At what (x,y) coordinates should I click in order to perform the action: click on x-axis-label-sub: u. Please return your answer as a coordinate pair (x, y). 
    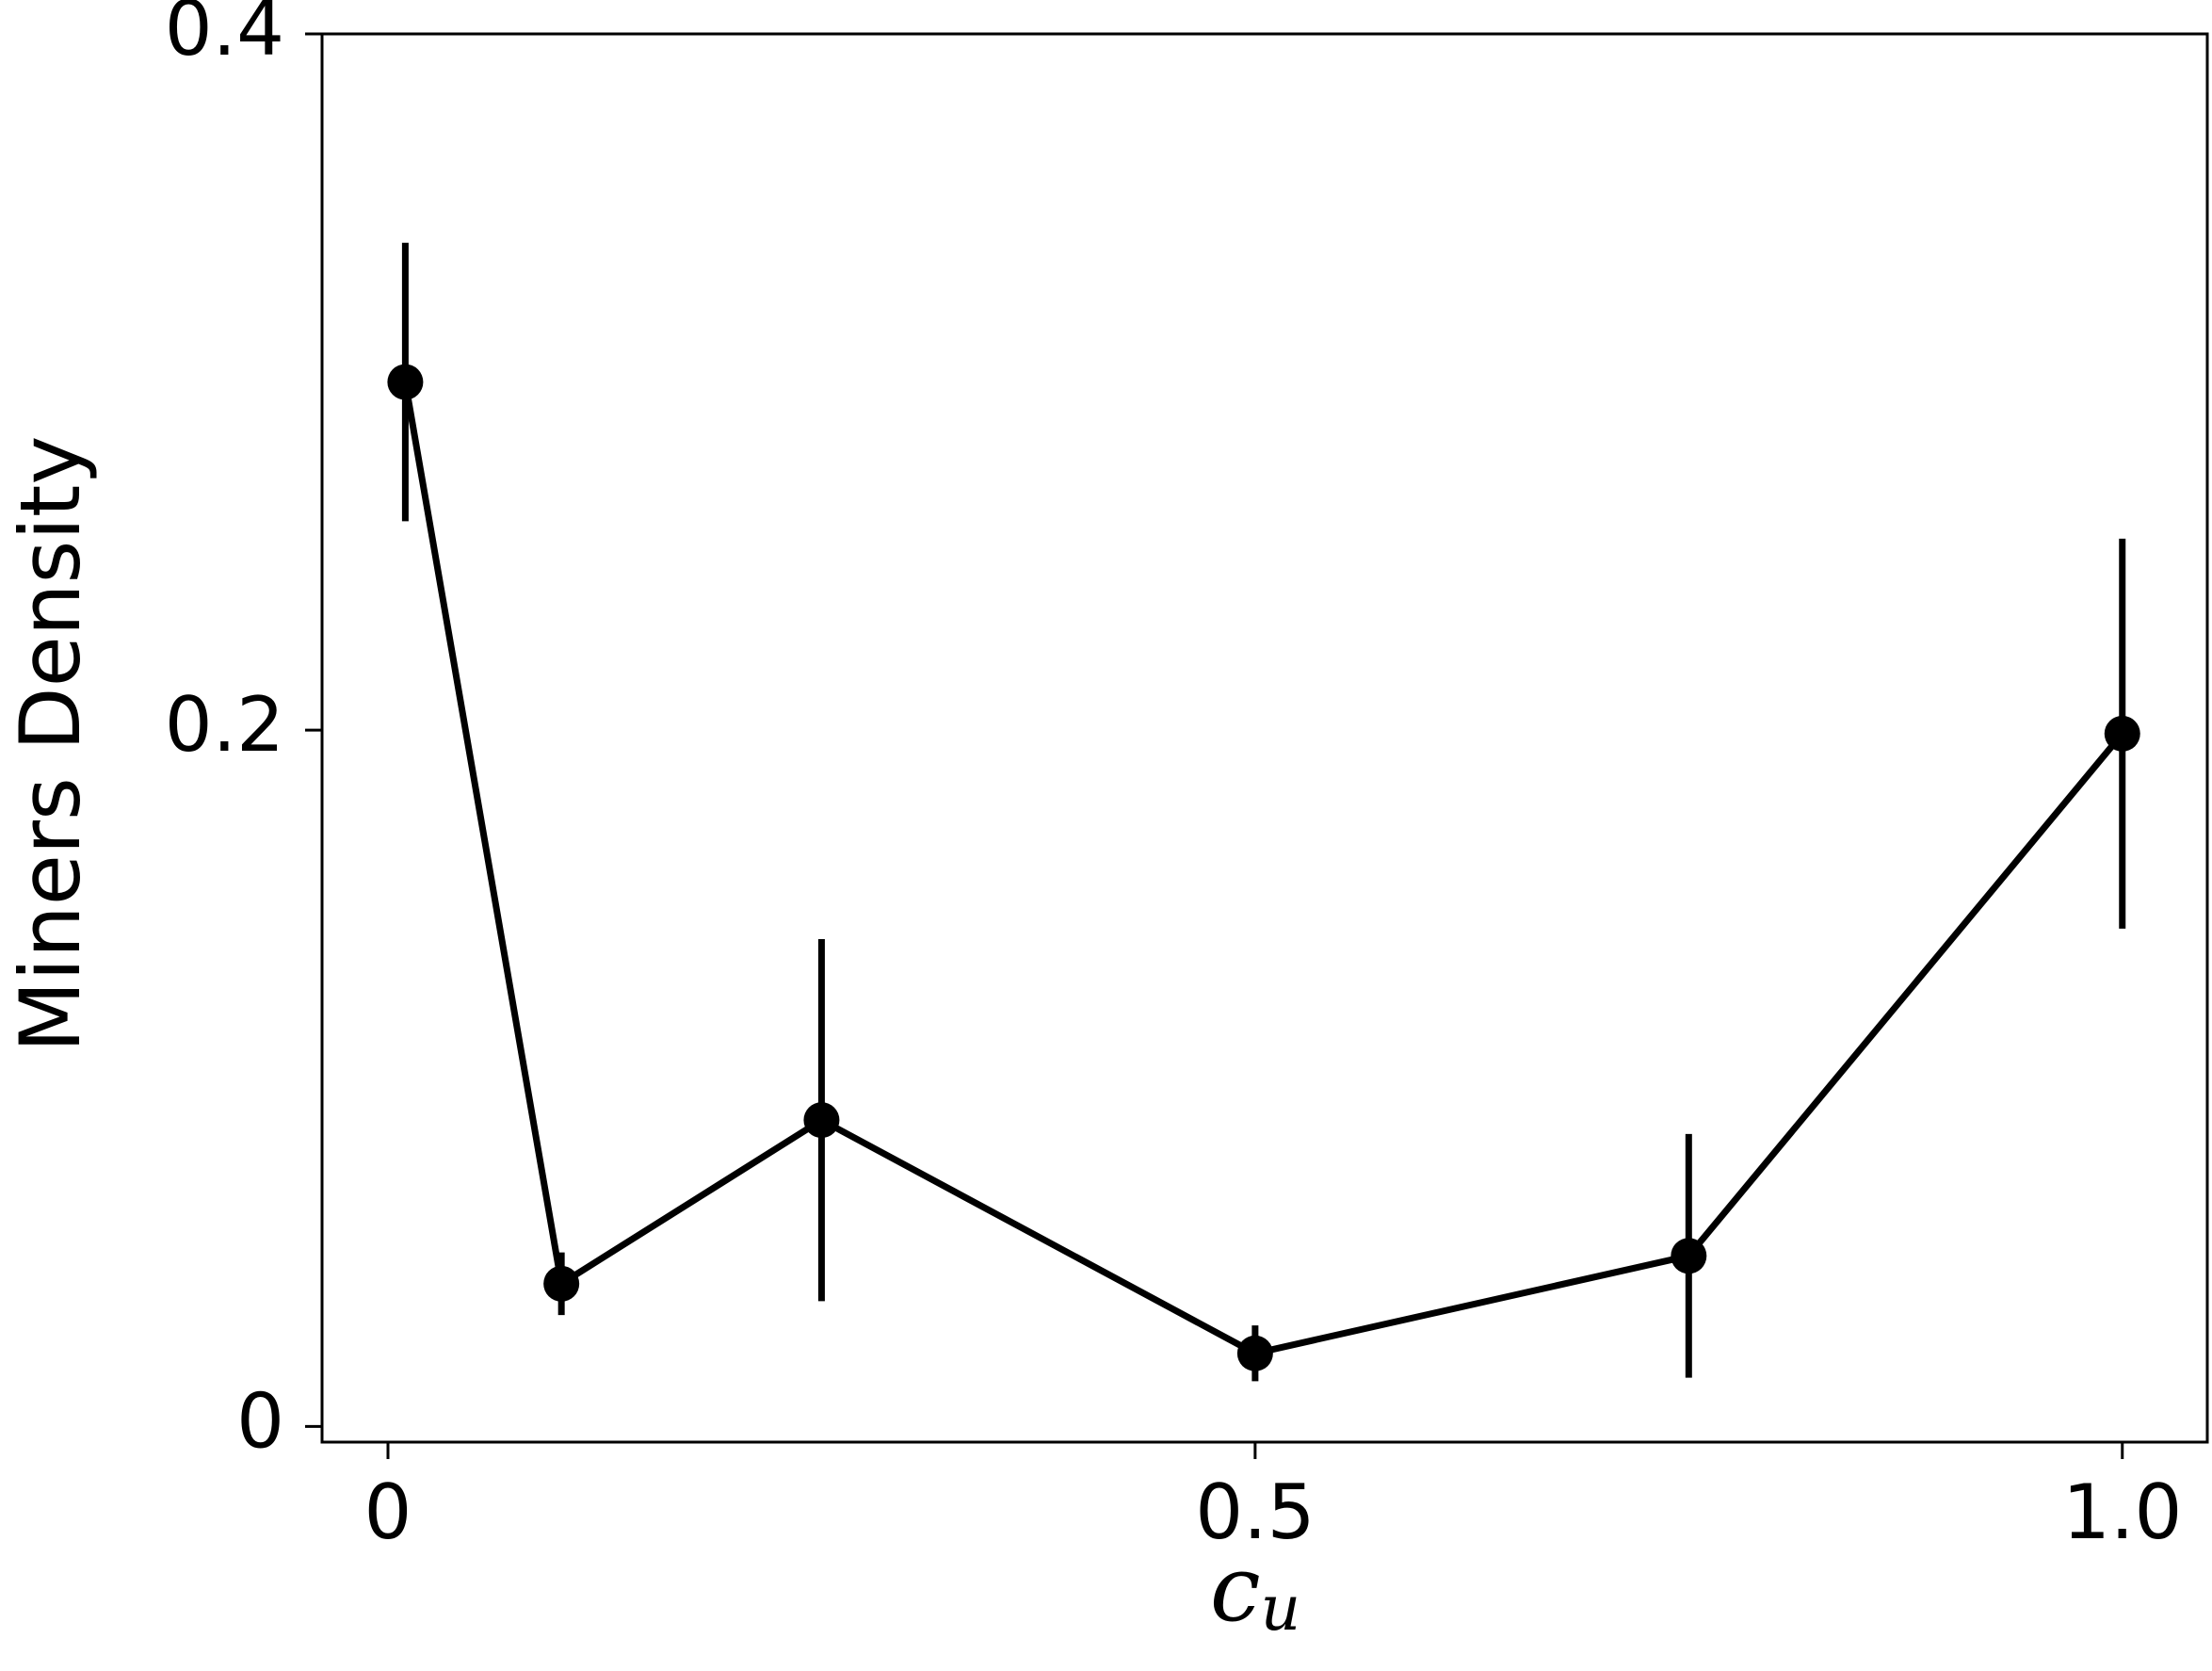
    Looking at the image, I should click on (1281, 1608).